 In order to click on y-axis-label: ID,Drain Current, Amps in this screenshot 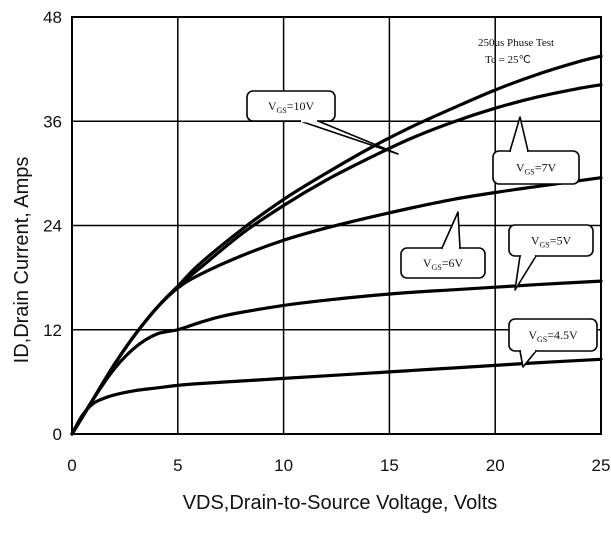, I will do `click(22, 260)`.